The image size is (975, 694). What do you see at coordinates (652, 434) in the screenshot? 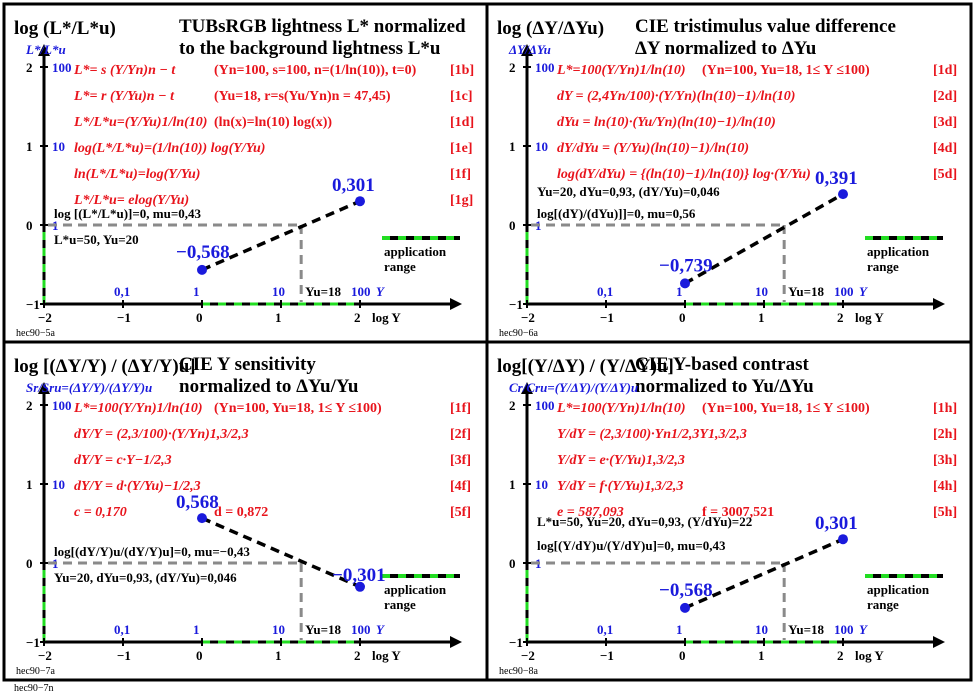
I see `equation: Y/dY = (2,3/100)·Yn1/2,3Y1,3/2,3` at bounding box center [652, 434].